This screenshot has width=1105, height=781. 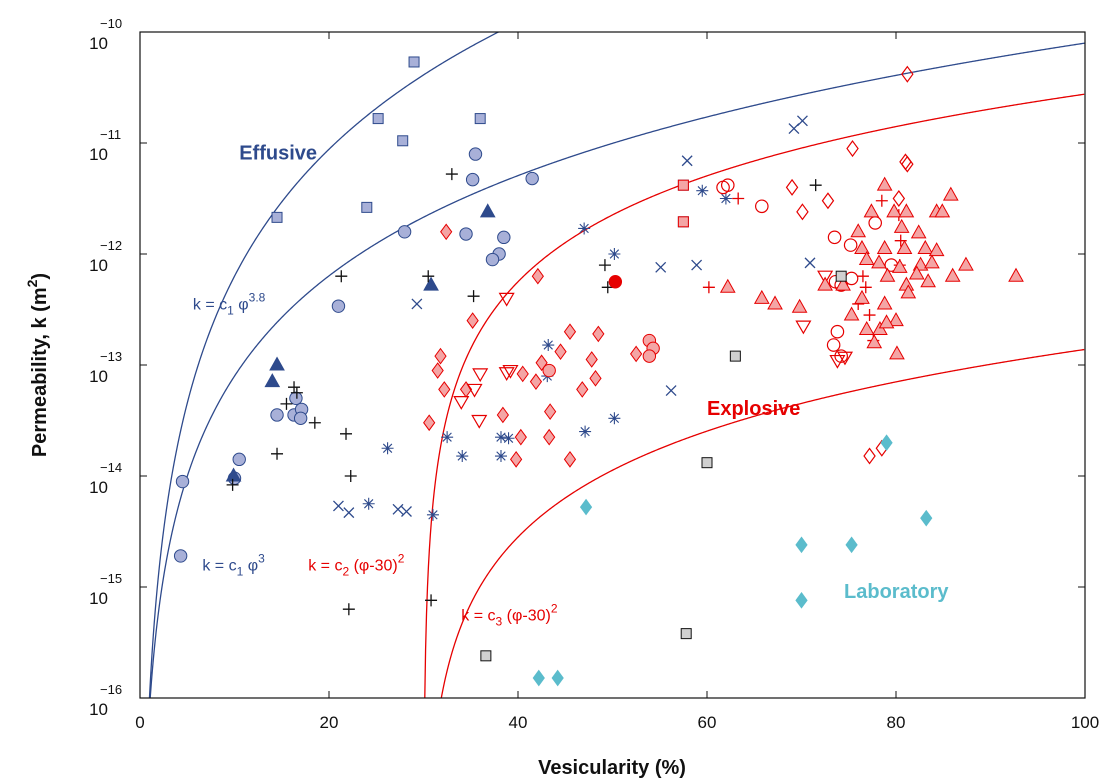 I want to click on equation-label: k = c1 φ3.8, so click(x=229, y=304).